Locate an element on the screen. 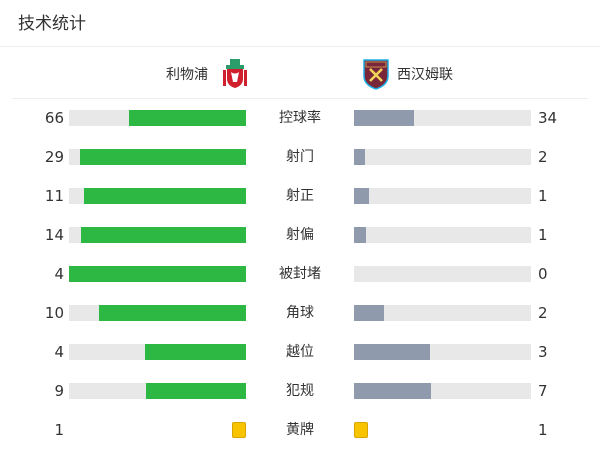  stat-row: 1 黄牌 1 is located at coordinates (300, 430).